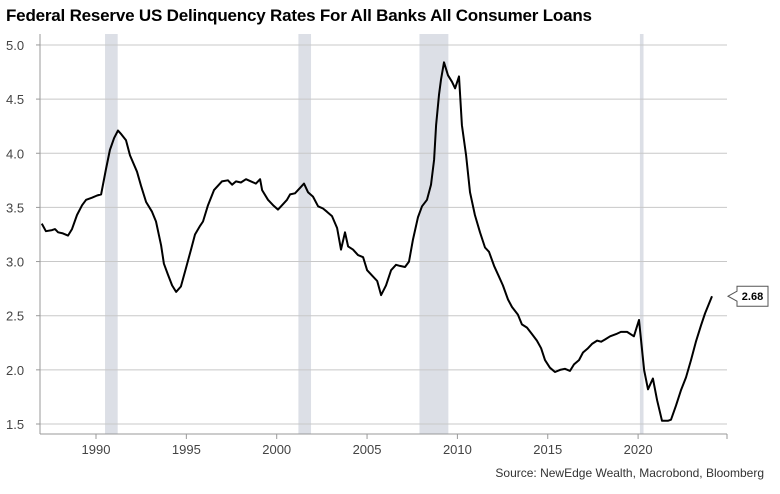  I want to click on y-tick-label: 1.5, so click(15, 424).